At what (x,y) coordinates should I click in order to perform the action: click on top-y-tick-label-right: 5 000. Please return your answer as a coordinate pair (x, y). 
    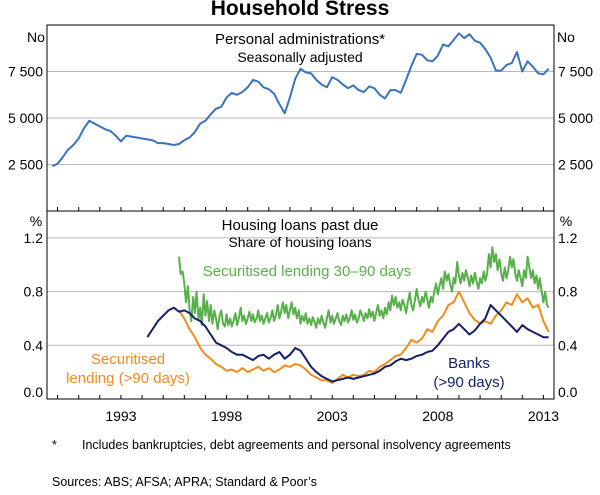
    Looking at the image, I should click on (575, 118).